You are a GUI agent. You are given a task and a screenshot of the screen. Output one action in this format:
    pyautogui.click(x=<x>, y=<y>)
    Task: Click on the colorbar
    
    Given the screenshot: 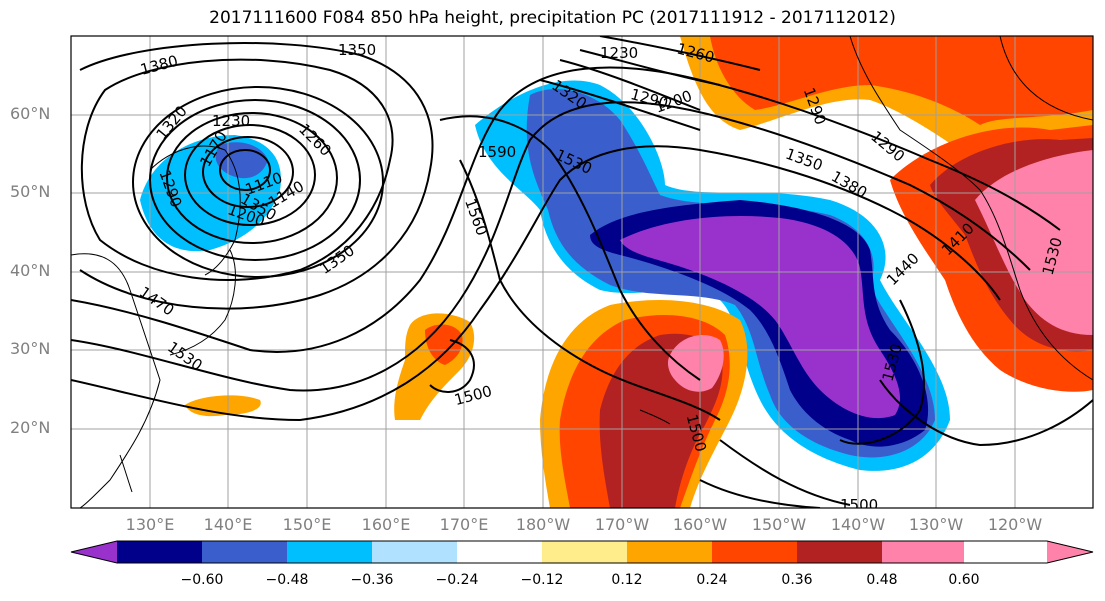 What is the action you would take?
    pyautogui.click(x=582, y=552)
    